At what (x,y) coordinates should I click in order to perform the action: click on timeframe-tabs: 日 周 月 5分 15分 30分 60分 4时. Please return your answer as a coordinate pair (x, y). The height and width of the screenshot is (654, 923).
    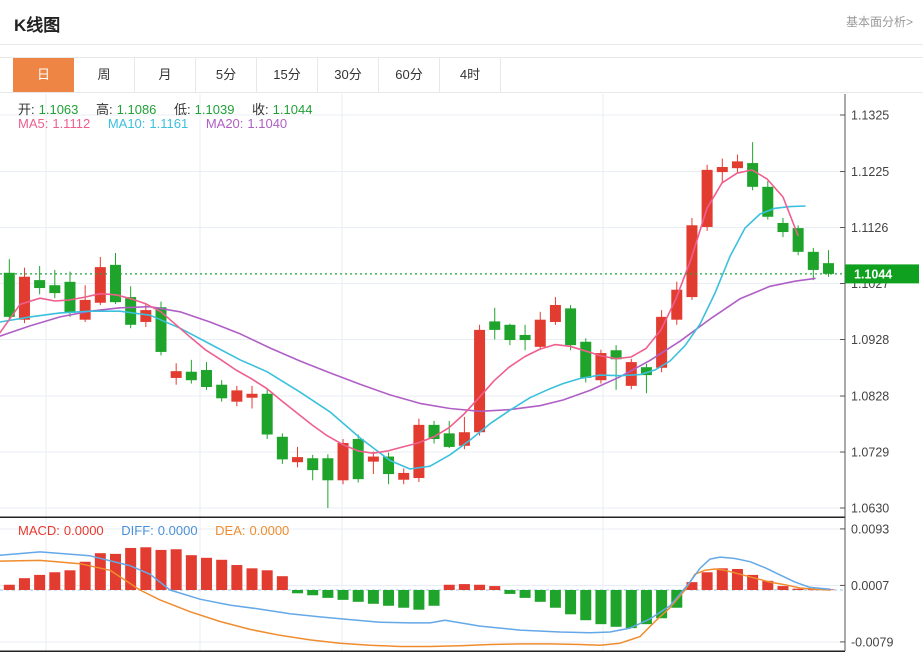
    Looking at the image, I should click on (257, 75).